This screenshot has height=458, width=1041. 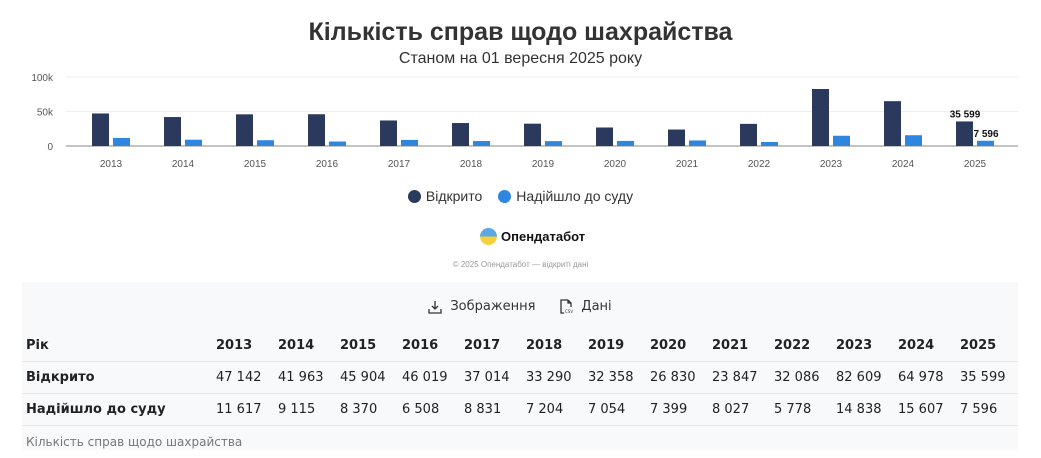 I want to click on x-tick-label: 2019, so click(x=543, y=164).